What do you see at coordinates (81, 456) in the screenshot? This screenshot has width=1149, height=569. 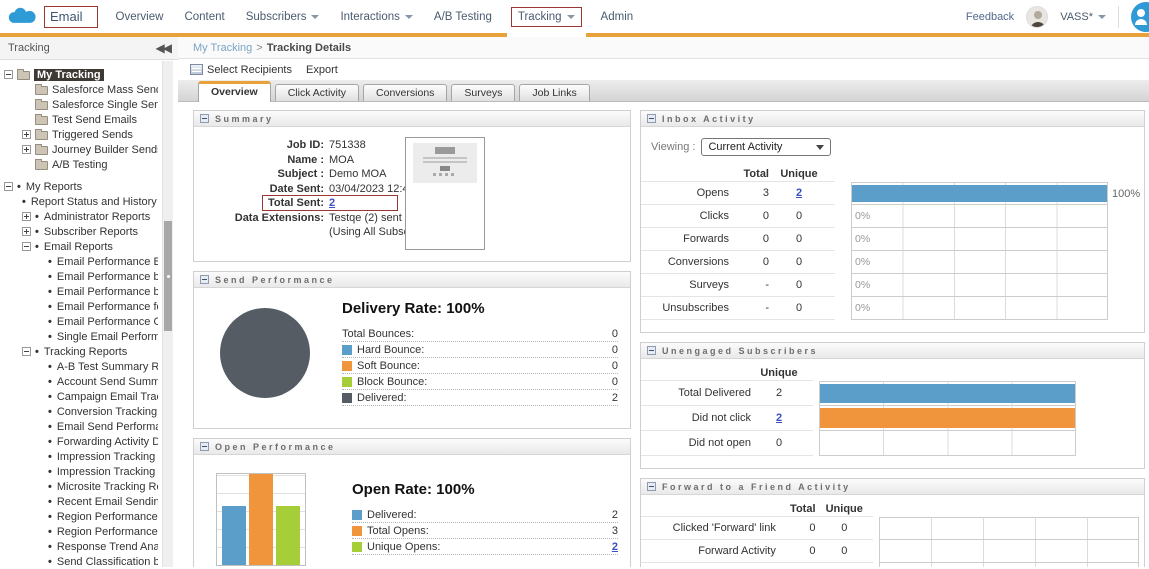 I see `sidebar-item-report: • Impression Tracking by Job` at bounding box center [81, 456].